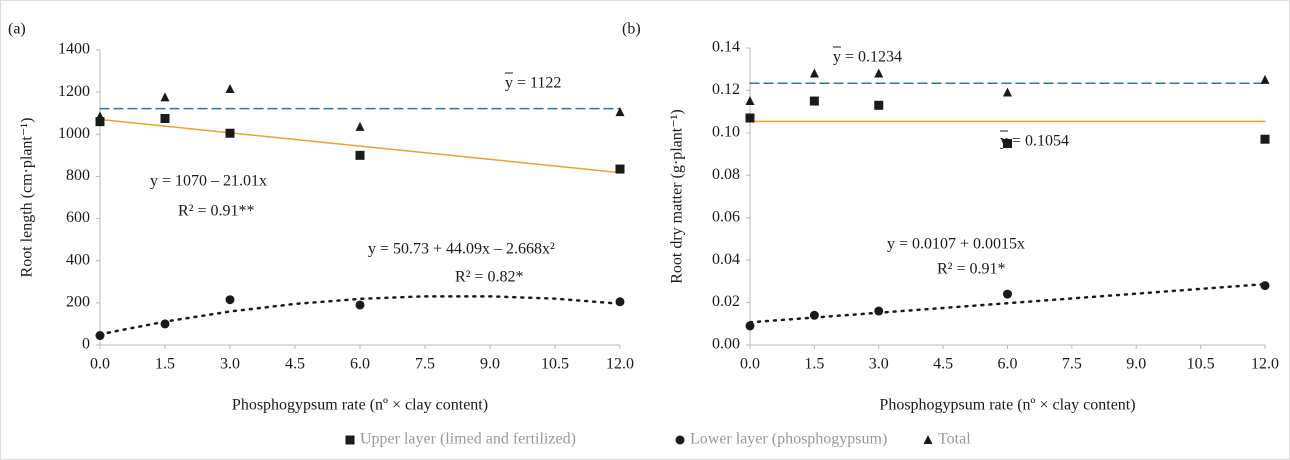  I want to click on y-axis-title: Root length (cm·plant⁻¹), so click(27, 198).